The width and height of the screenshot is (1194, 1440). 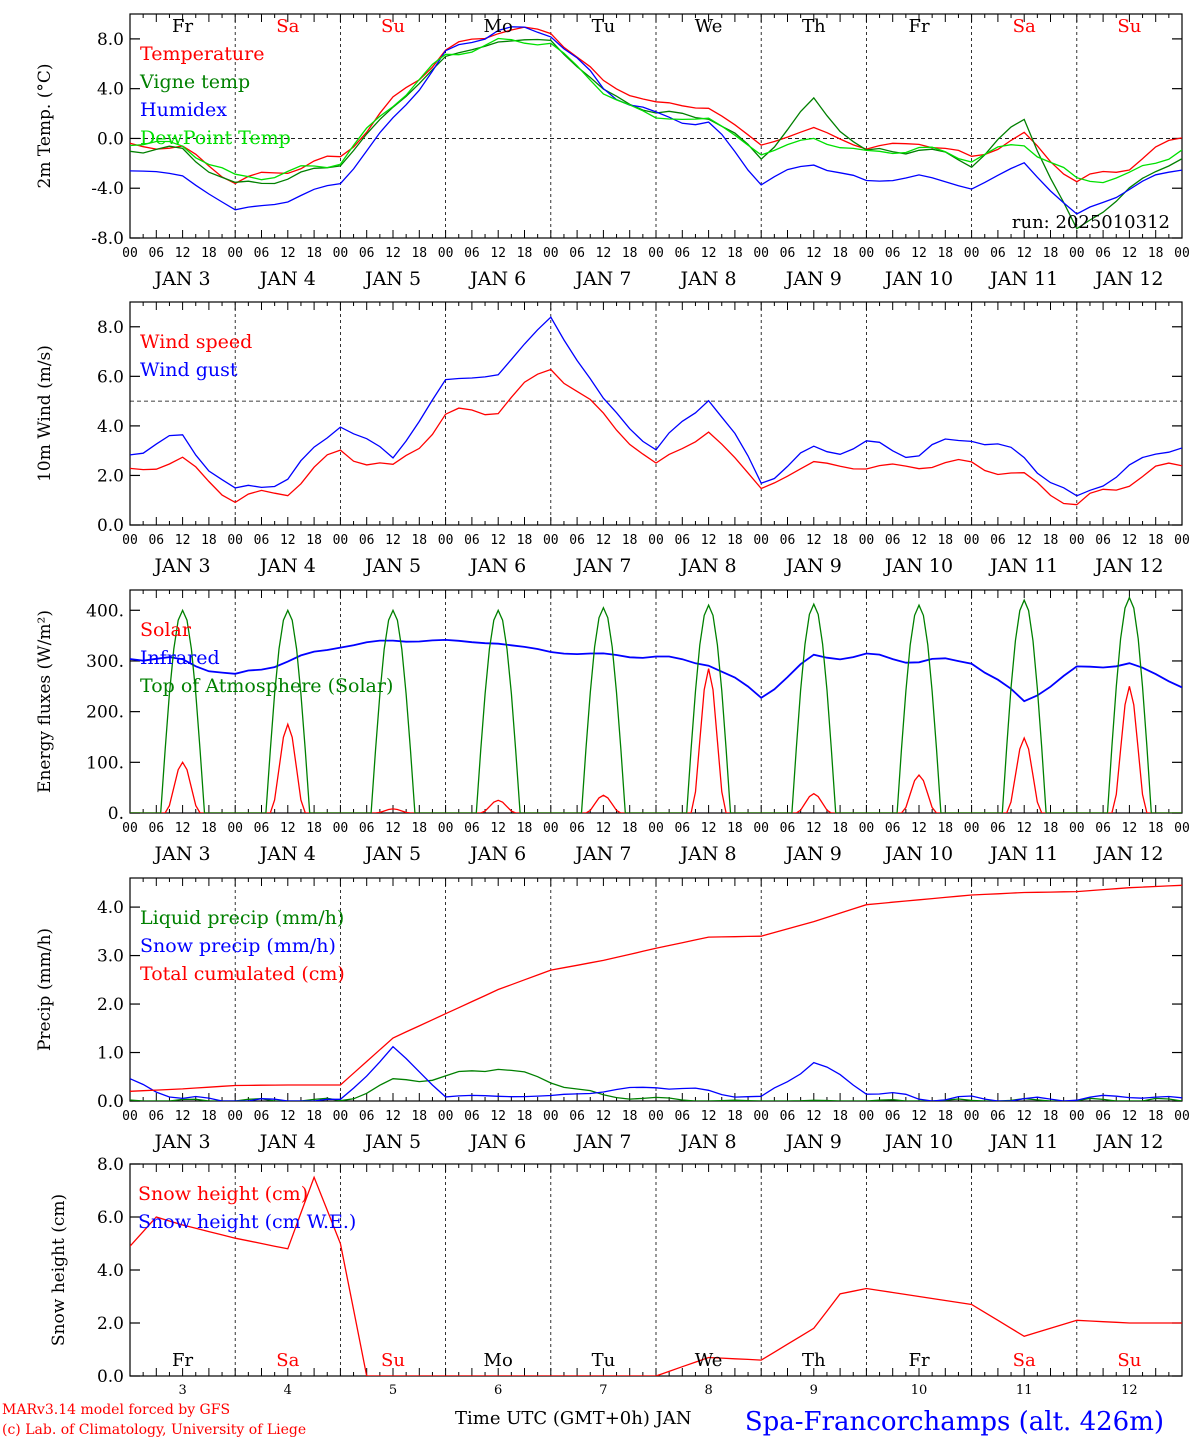 I want to click on plot-frame, so click(x=656, y=413).